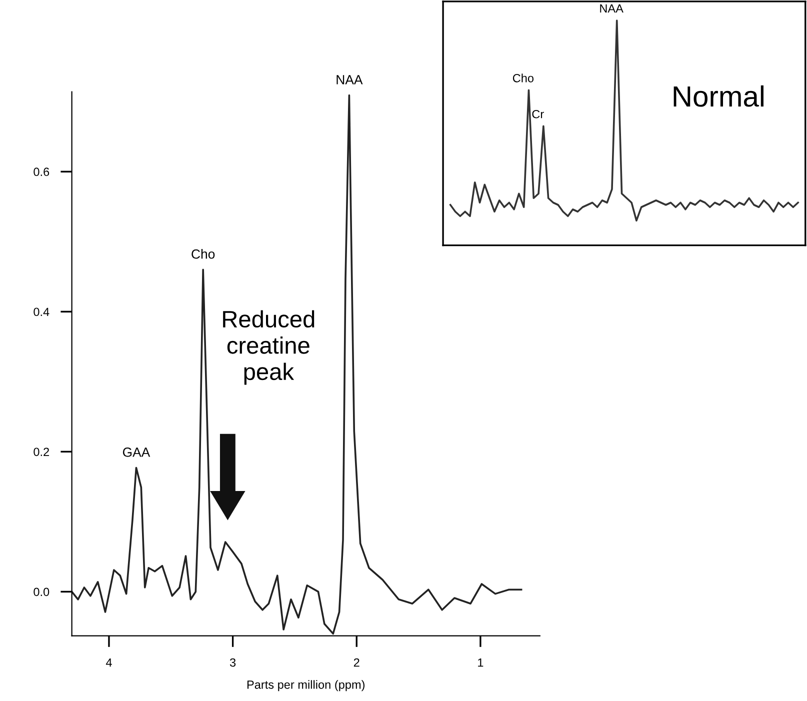  I want to click on y-tick-label: 0.6, so click(42, 172).